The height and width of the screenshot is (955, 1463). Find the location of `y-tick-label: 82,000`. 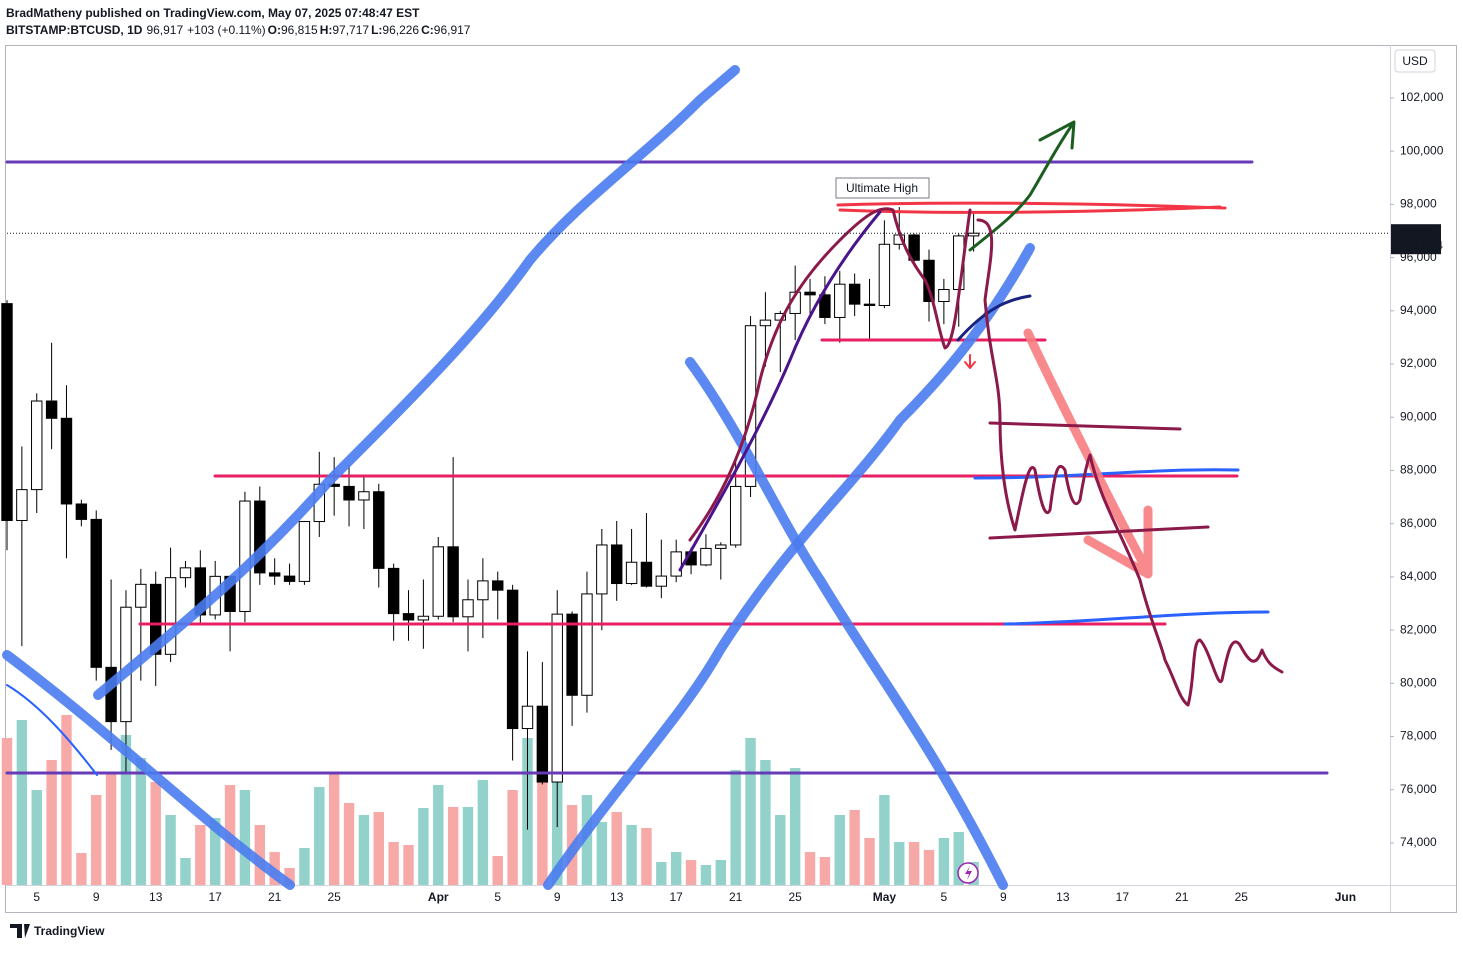

y-tick-label: 82,000 is located at coordinates (1418, 629).